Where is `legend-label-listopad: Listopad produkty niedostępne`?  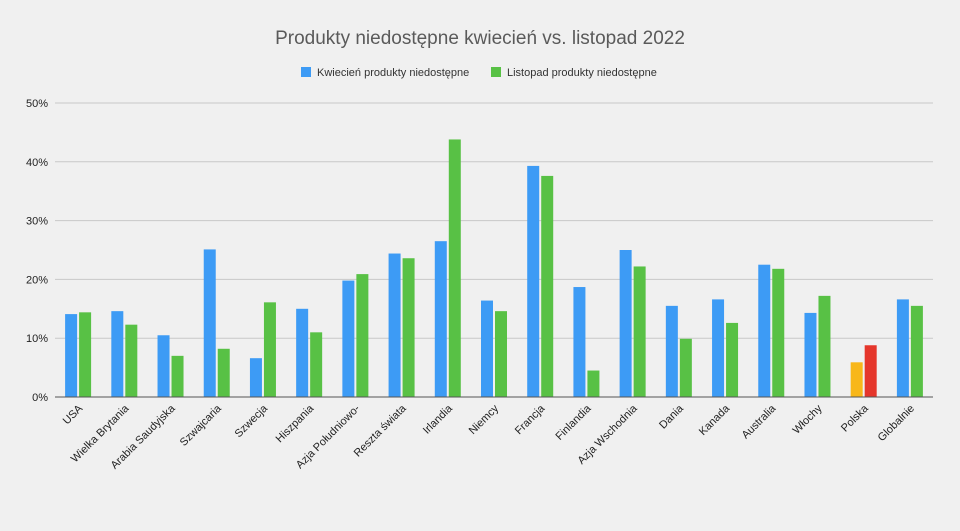 legend-label-listopad: Listopad produkty niedostępne is located at coordinates (582, 73).